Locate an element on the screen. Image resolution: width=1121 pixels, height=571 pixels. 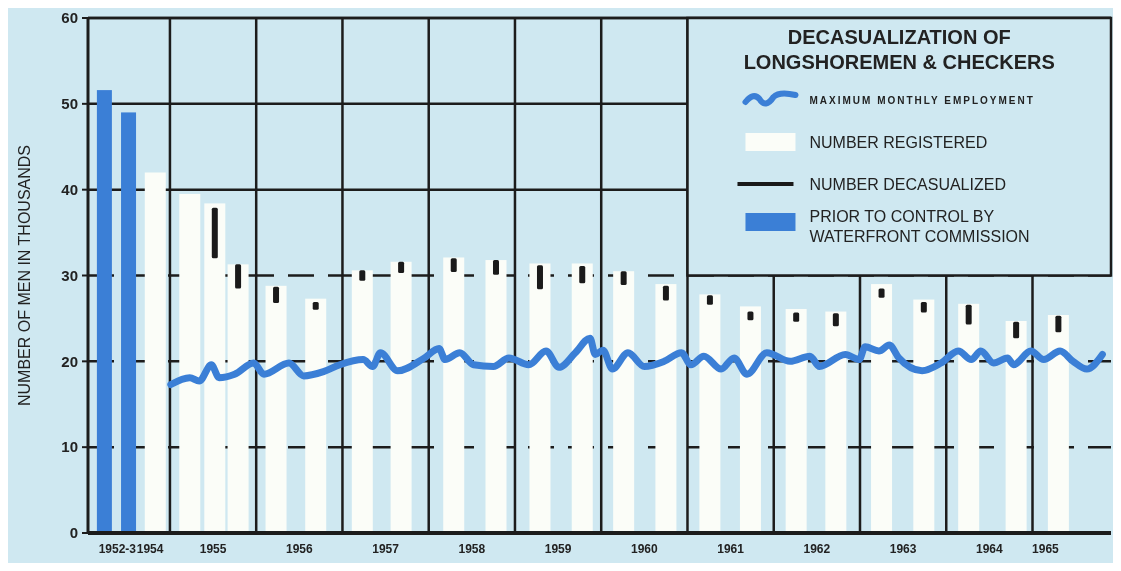
x-tick-label: 1957 is located at coordinates (386, 549).